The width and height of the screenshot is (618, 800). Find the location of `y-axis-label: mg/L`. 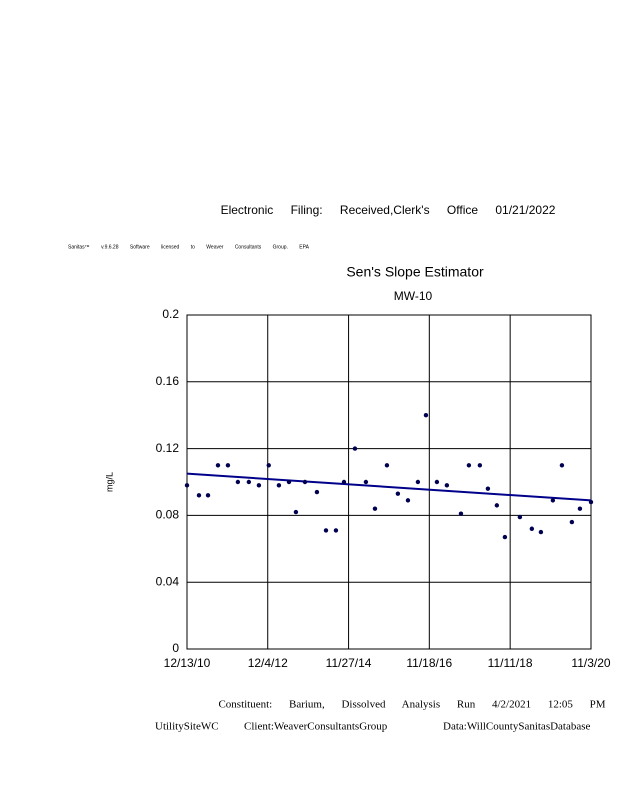

y-axis-label: mg/L is located at coordinates (109, 482).